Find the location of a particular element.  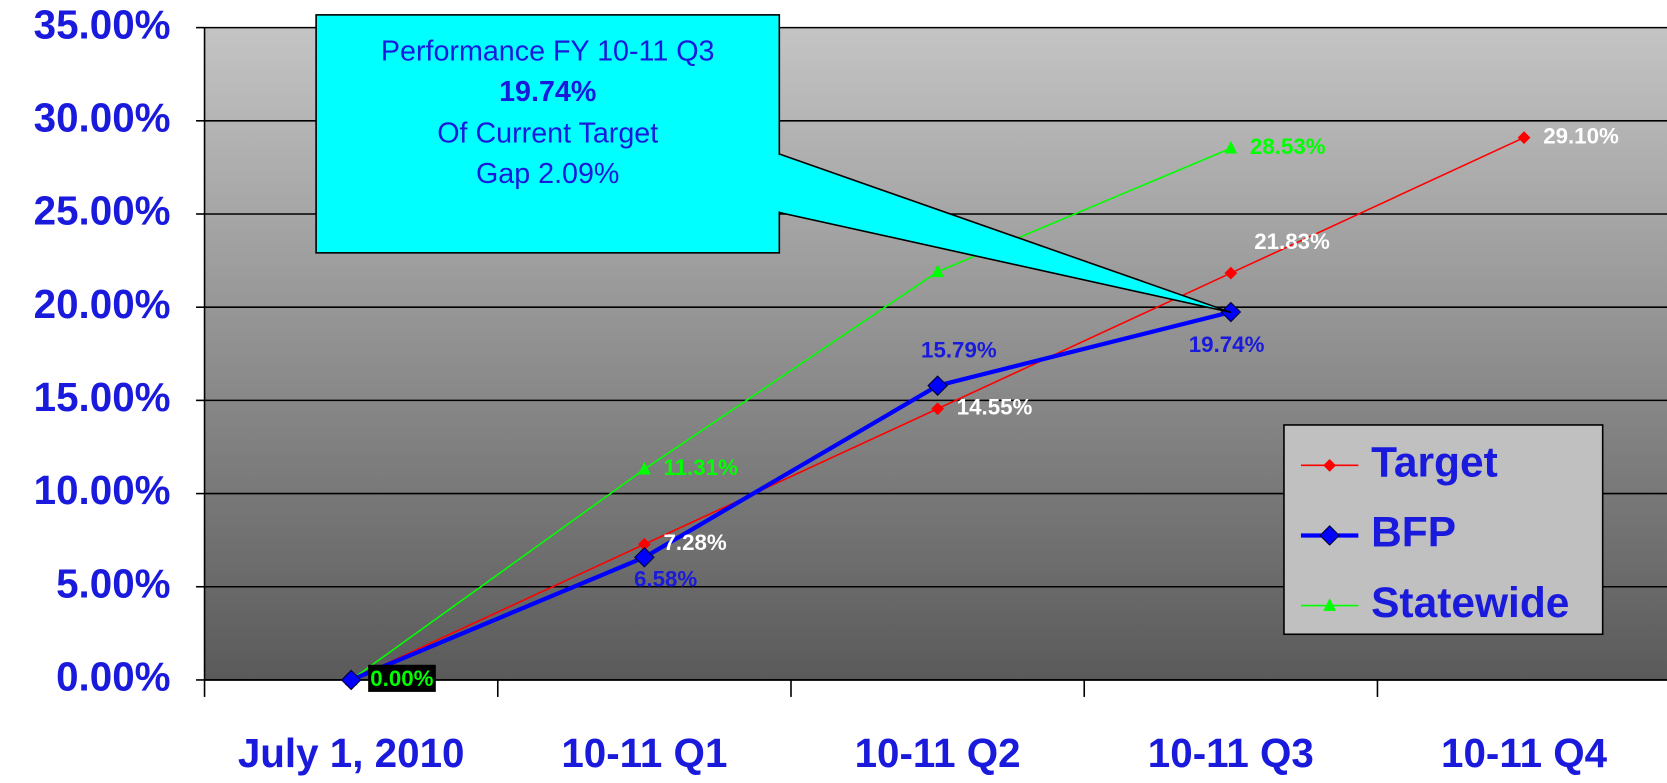

callout-box is located at coordinates (548, 134).